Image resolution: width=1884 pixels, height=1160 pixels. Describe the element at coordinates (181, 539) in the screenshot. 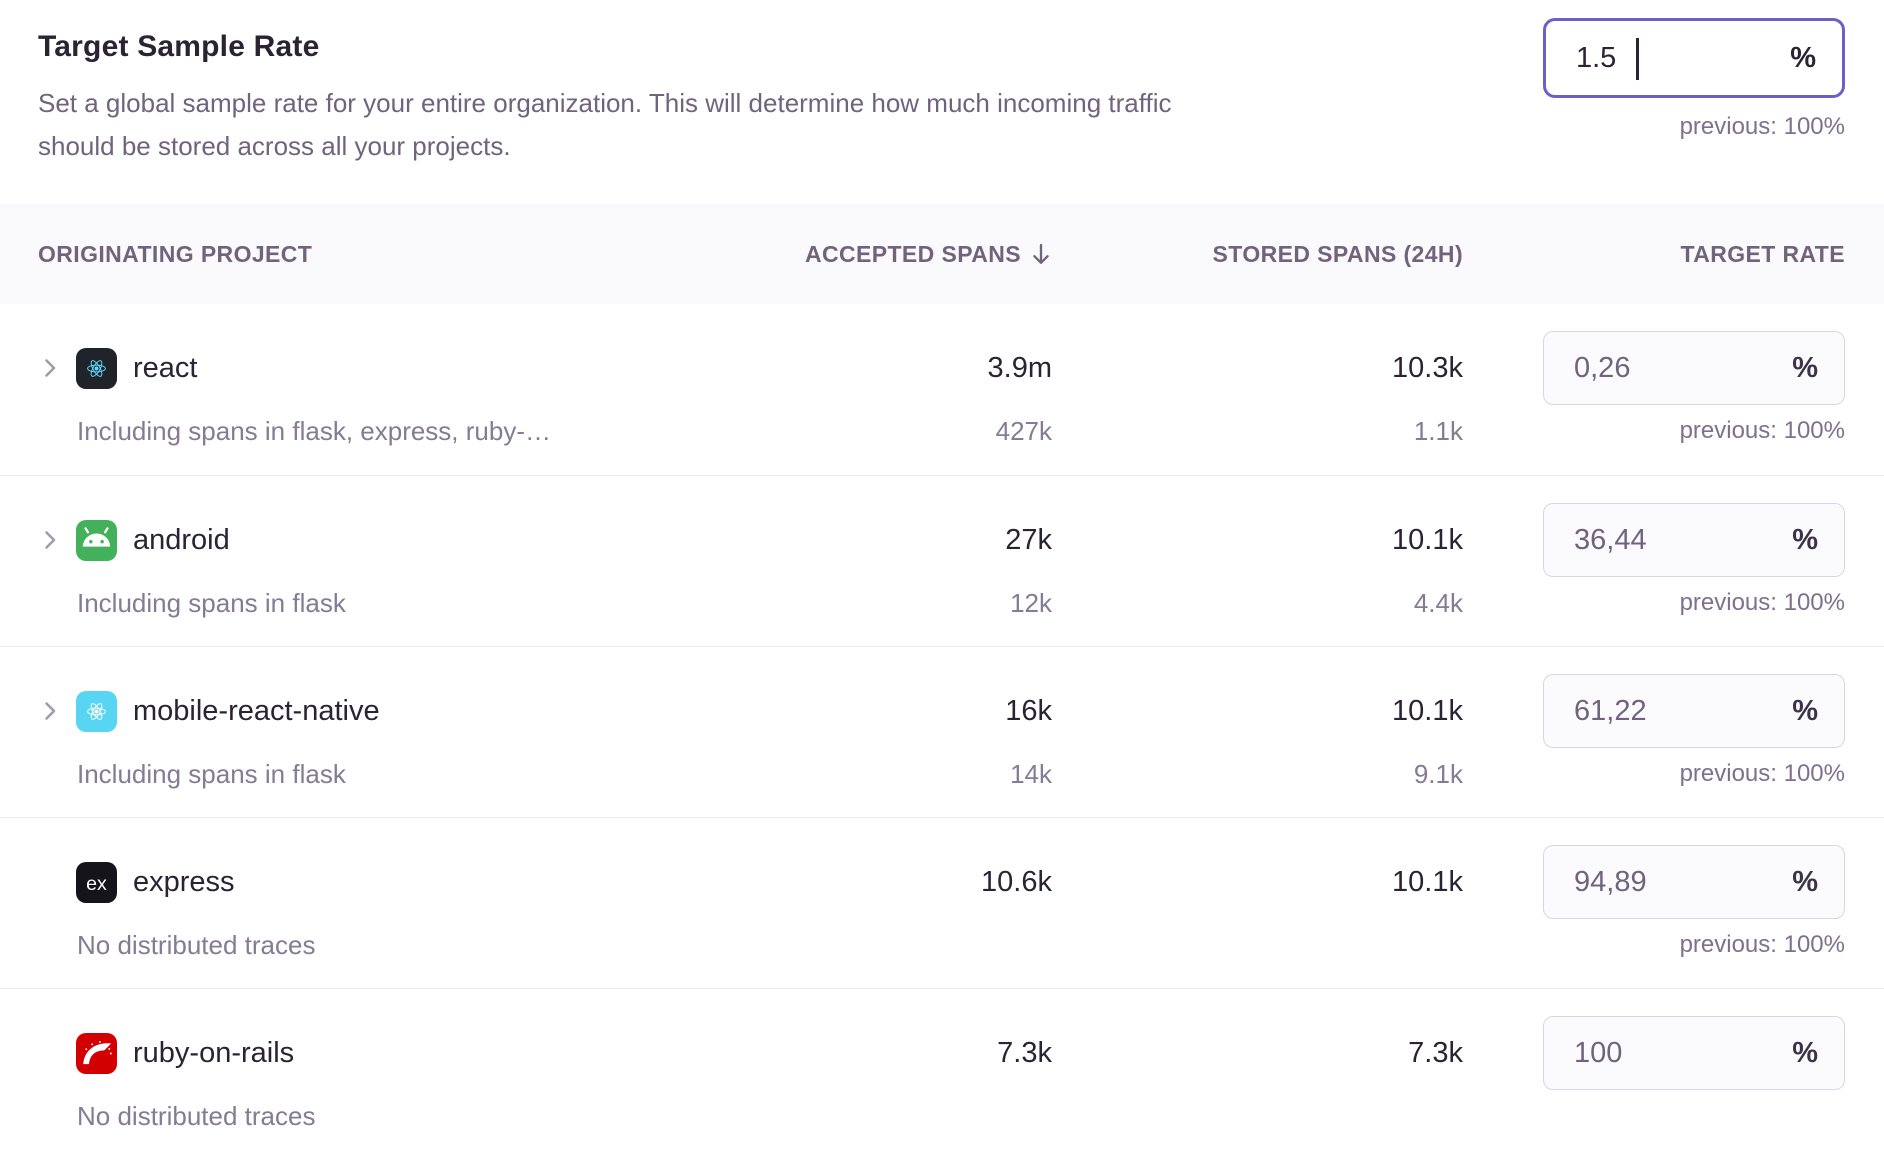

I see `project-name: android` at that location.